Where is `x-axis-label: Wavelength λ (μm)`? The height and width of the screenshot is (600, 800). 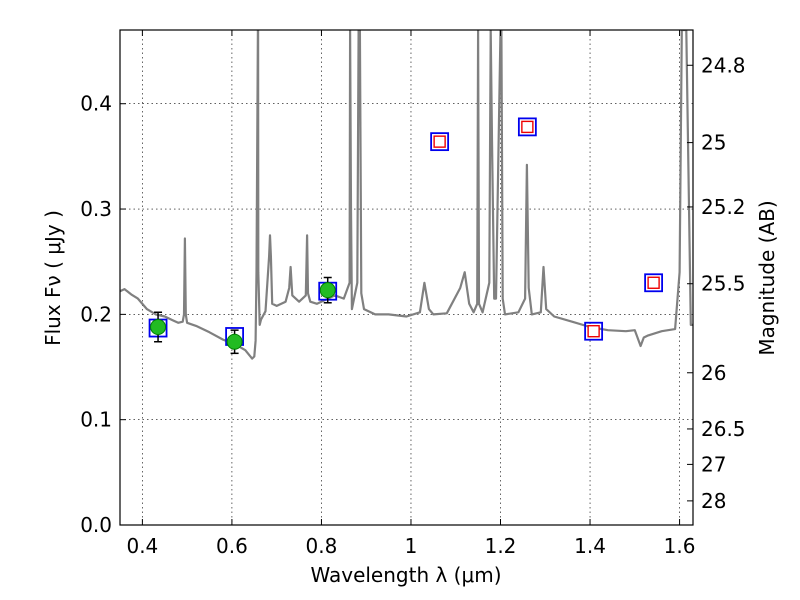 x-axis-label: Wavelength λ (μm) is located at coordinates (405, 575).